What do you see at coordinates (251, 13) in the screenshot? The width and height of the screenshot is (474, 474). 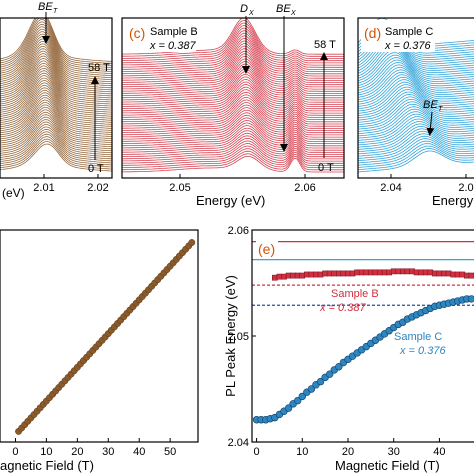 I see `peak-label-subscript: X` at bounding box center [251, 13].